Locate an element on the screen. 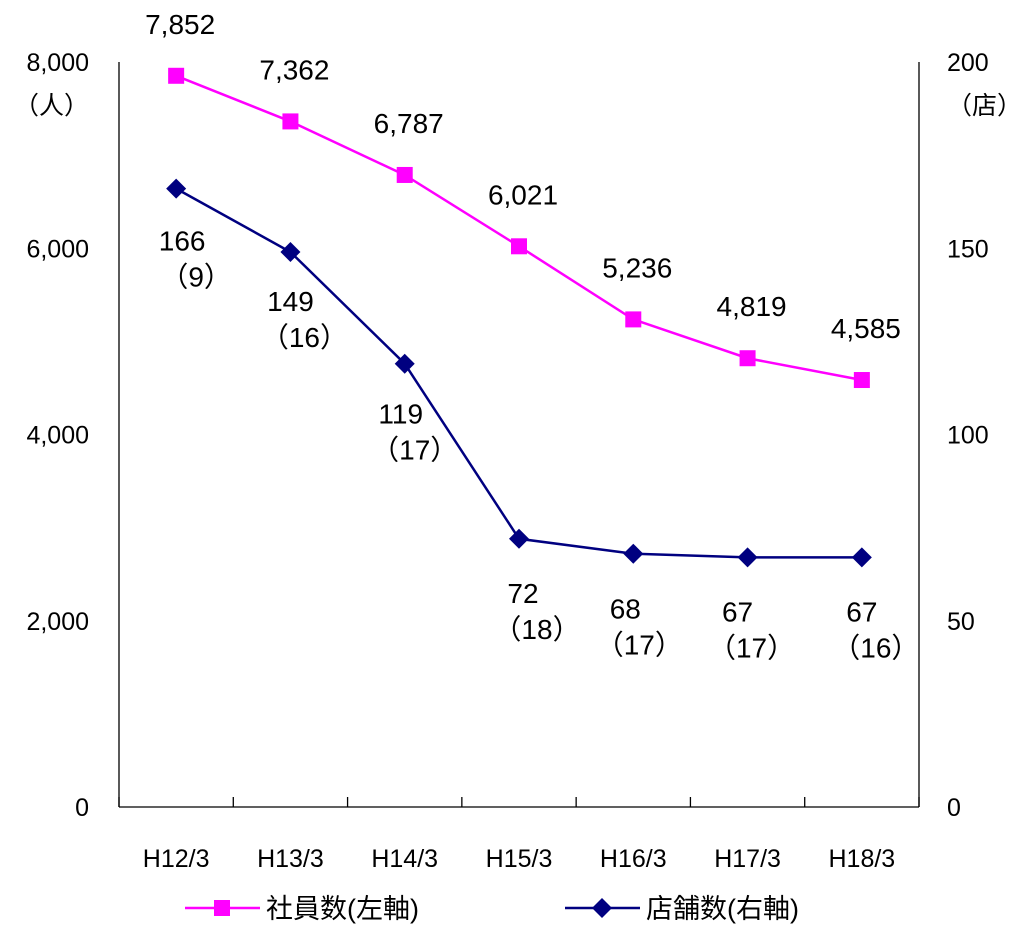 The height and width of the screenshot is (925, 1020). left-tick-label: 4,000 is located at coordinates (57, 436).